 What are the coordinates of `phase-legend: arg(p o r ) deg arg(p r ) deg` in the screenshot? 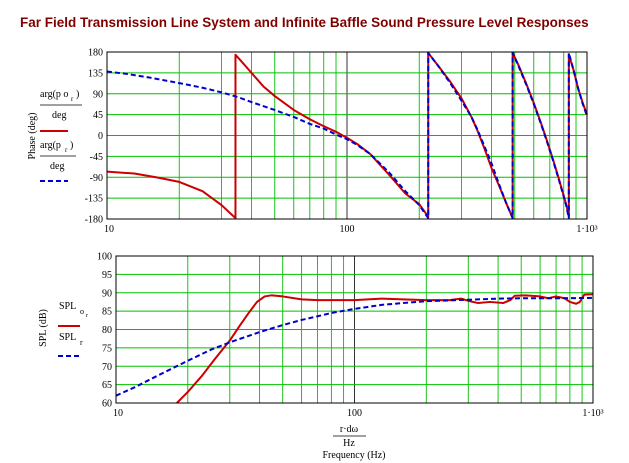 It's located at (61, 135).